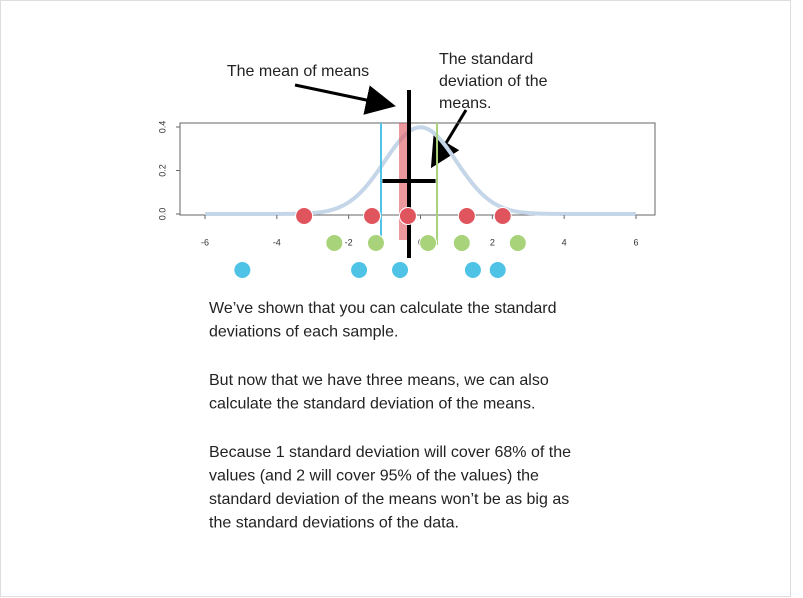 The height and width of the screenshot is (598, 803). Describe the element at coordinates (635, 242) in the screenshot. I see `x-tick-label: 6` at that location.